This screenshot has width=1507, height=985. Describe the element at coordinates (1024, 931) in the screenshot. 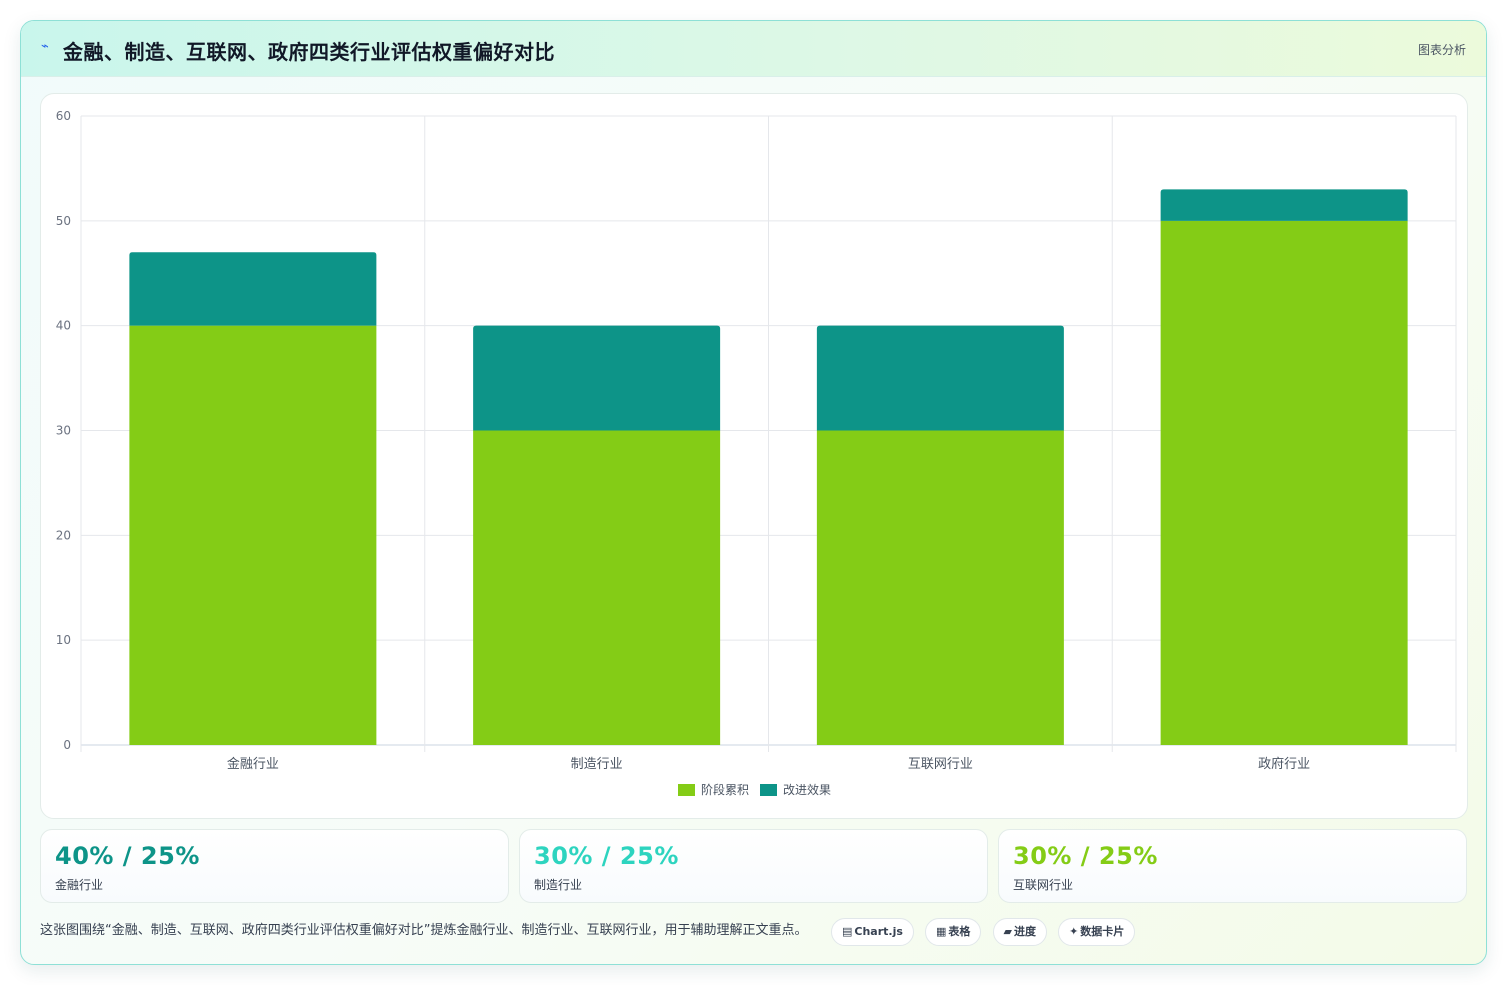

I see `pill-label: 进度` at that location.